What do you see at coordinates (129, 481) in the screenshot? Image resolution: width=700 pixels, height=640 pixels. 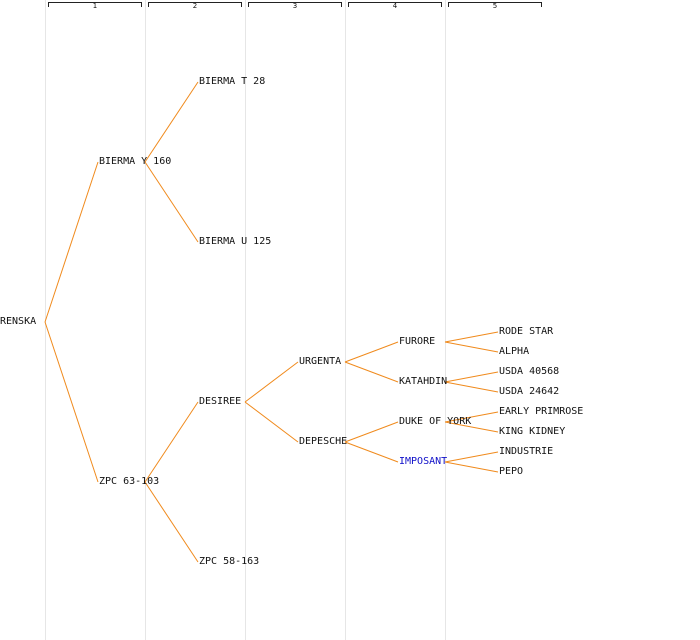 I see `node-parent: ZPC 63-103` at bounding box center [129, 481].